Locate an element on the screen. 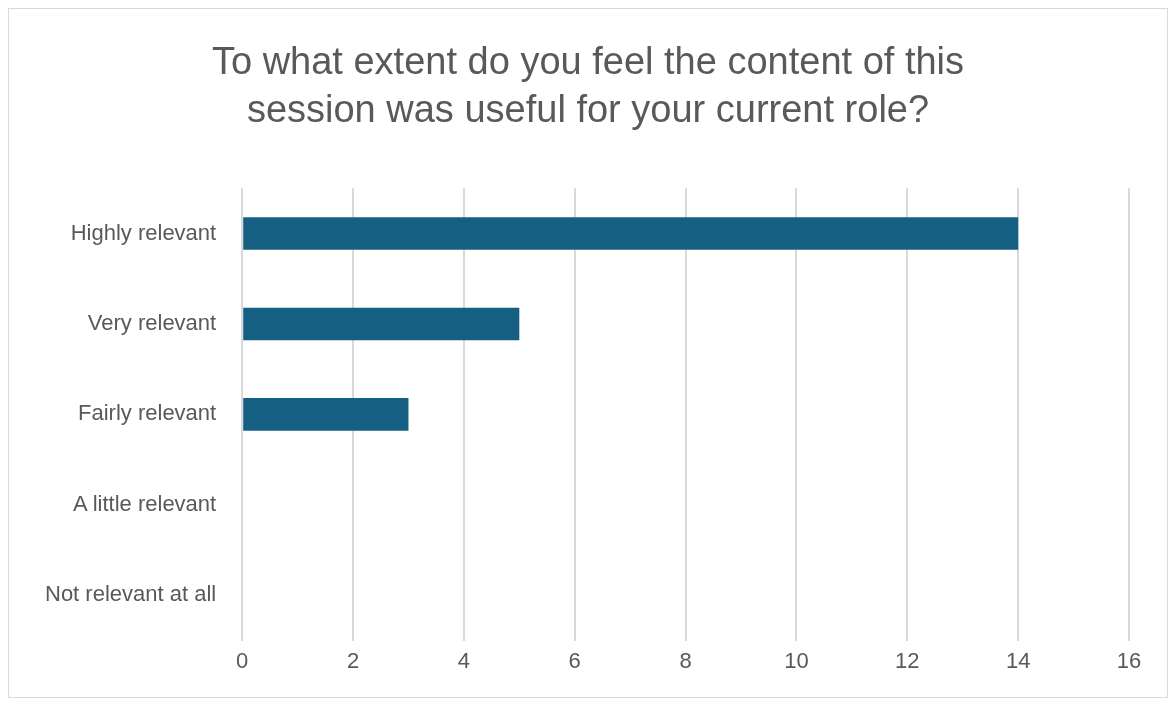 Image resolution: width=1172 pixels, height=708 pixels. x-tick-label: 14 is located at coordinates (1018, 660).